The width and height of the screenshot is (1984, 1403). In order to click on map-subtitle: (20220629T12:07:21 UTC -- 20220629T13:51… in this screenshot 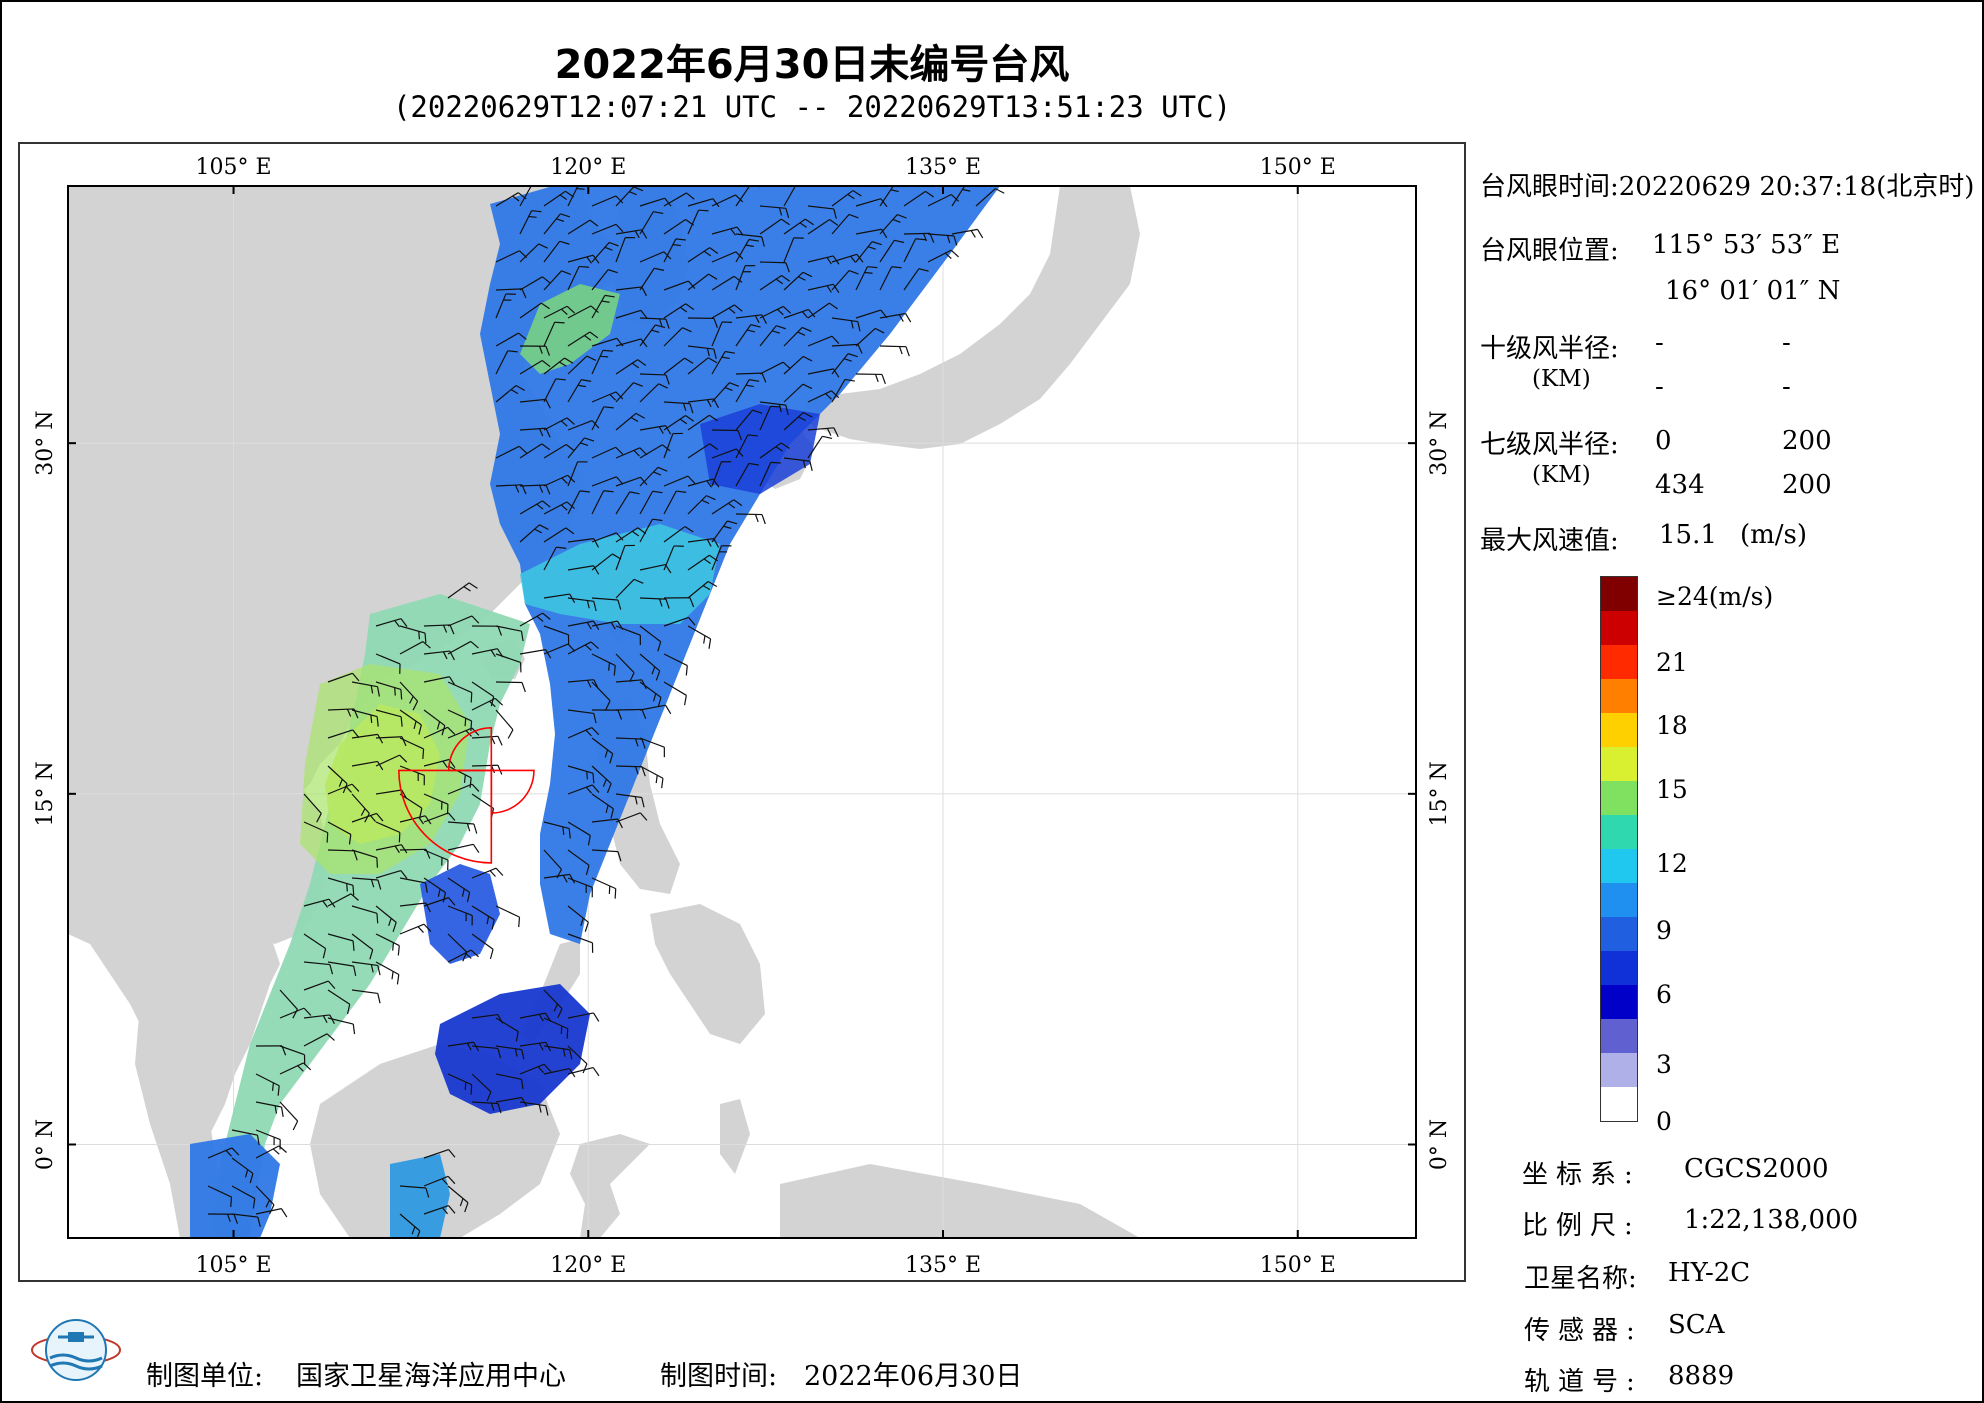, I will do `click(812, 107)`.